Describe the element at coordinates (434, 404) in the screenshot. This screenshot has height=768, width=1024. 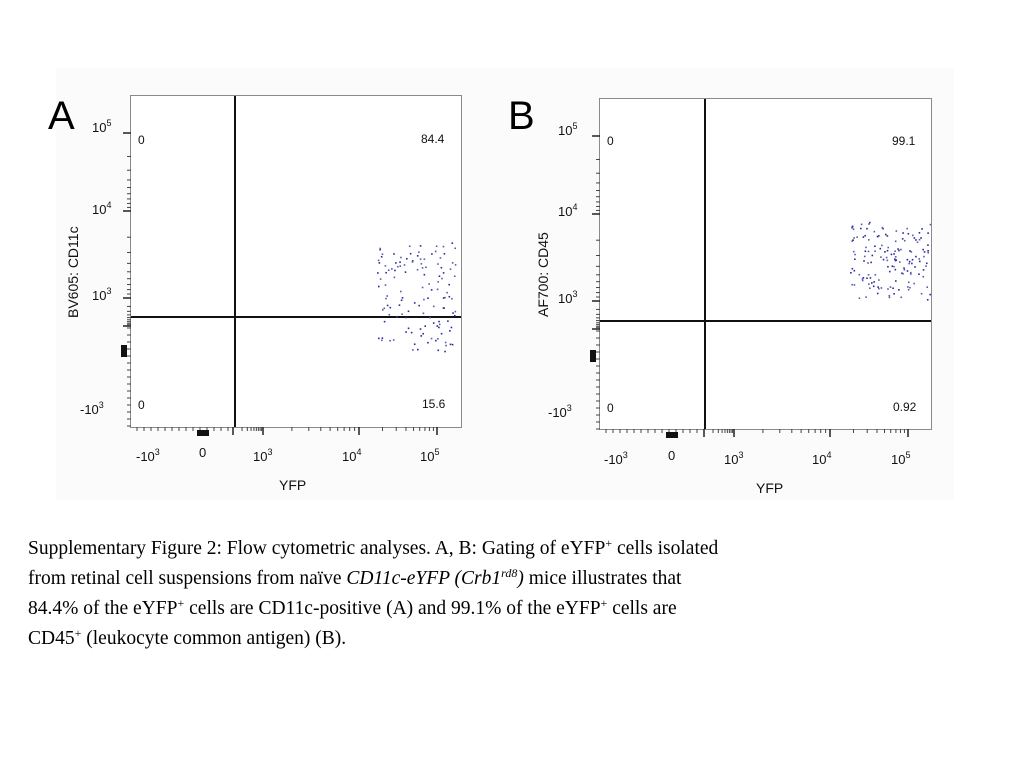
I see `quadrant-lower-right: 15.6` at that location.